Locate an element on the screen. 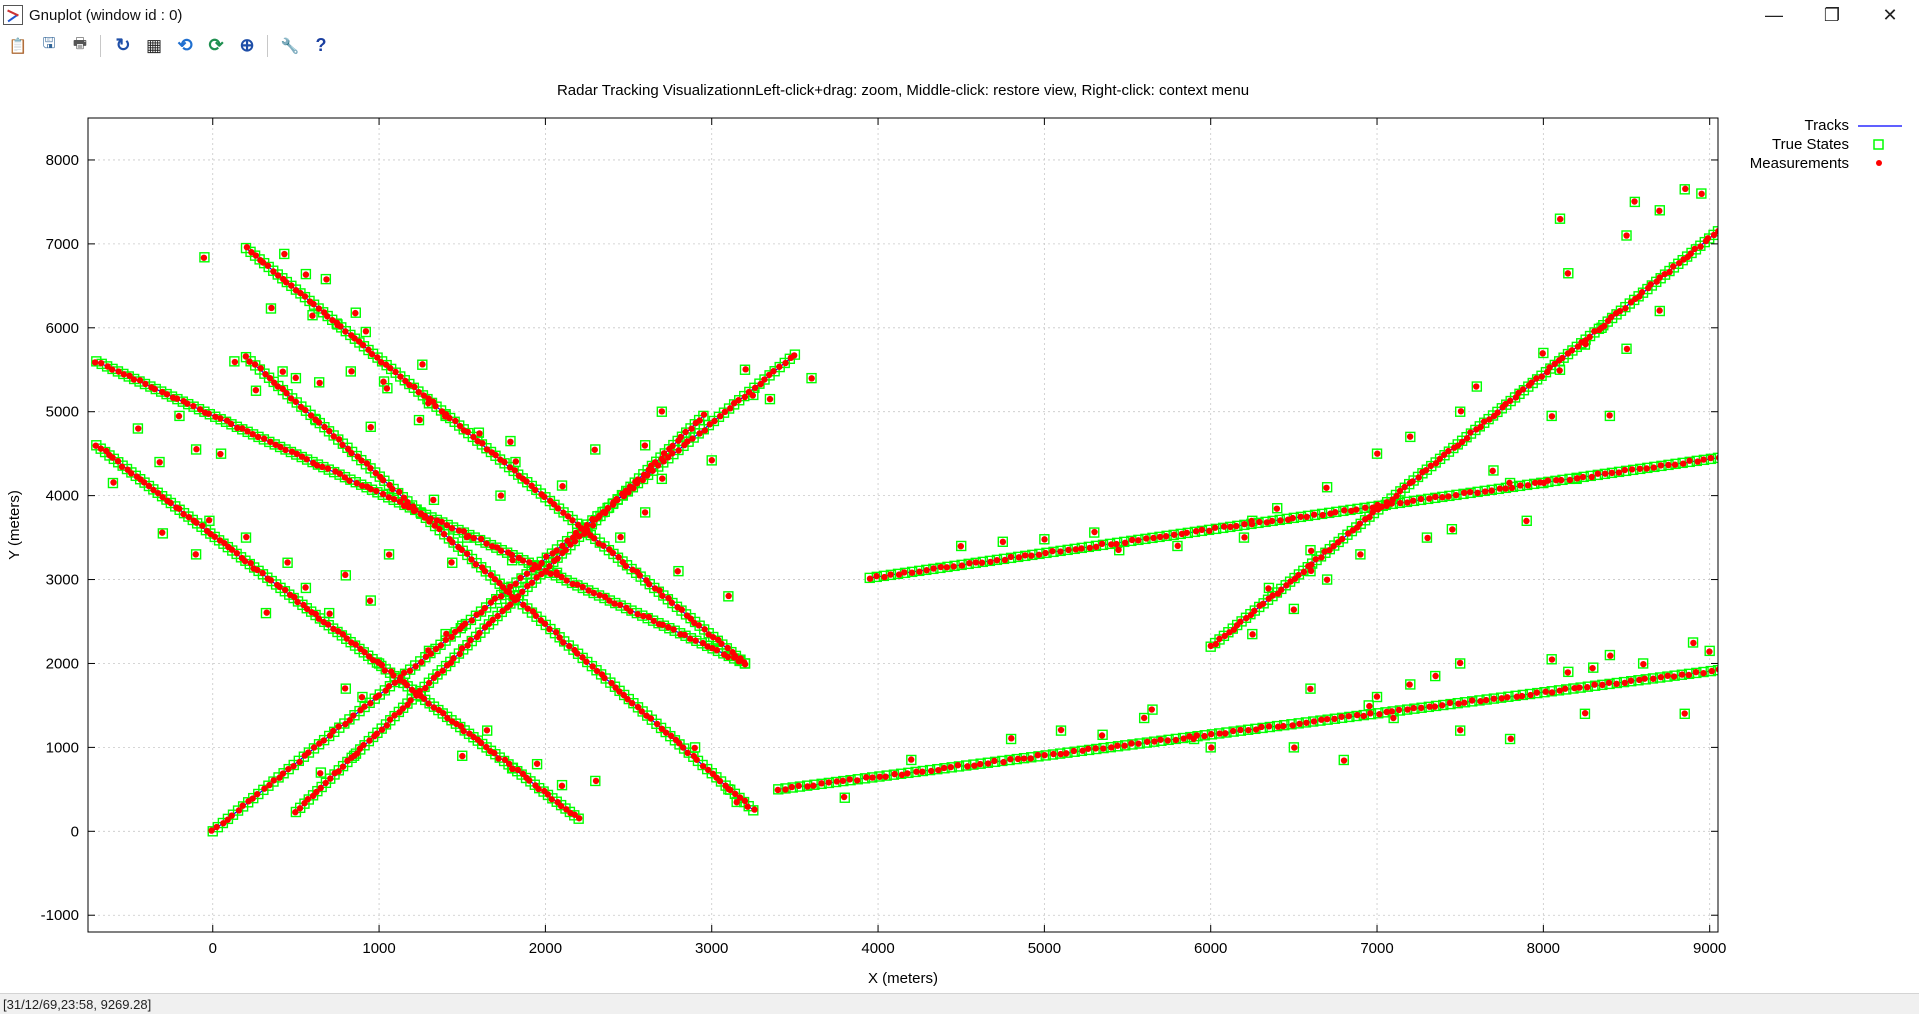  grid-icon: ▦ is located at coordinates (154, 45).